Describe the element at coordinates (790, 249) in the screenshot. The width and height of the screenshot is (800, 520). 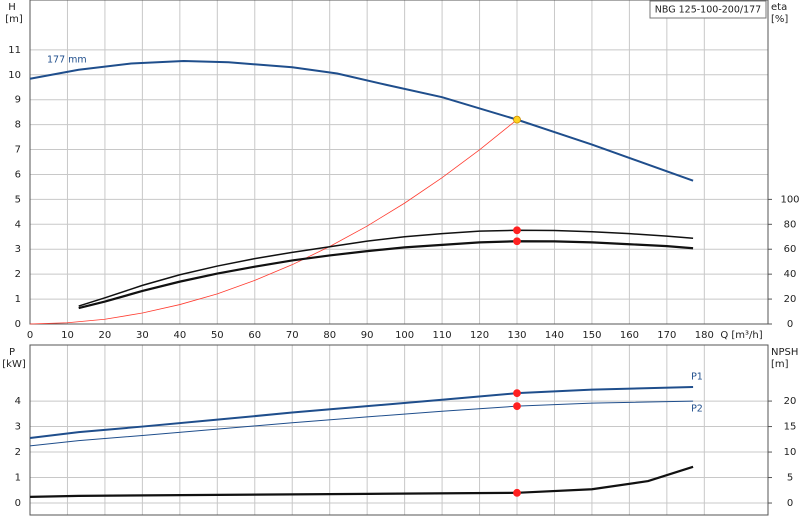
I see `y2-tick-label: 60` at that location.